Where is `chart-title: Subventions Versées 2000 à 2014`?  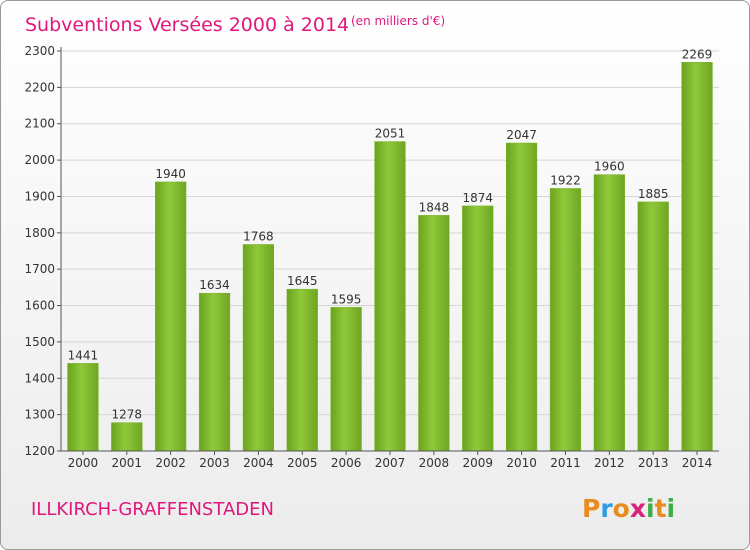 chart-title: Subventions Versées 2000 à 2014 is located at coordinates (187, 25).